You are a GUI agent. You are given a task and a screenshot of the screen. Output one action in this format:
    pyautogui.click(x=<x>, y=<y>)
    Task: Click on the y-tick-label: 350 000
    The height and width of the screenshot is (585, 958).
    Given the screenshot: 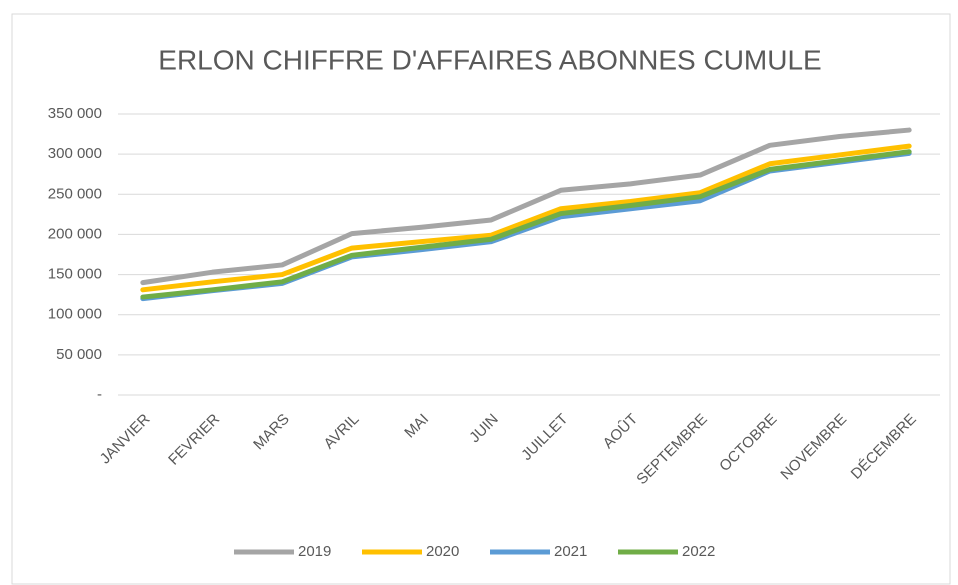 What is the action you would take?
    pyautogui.click(x=75, y=113)
    